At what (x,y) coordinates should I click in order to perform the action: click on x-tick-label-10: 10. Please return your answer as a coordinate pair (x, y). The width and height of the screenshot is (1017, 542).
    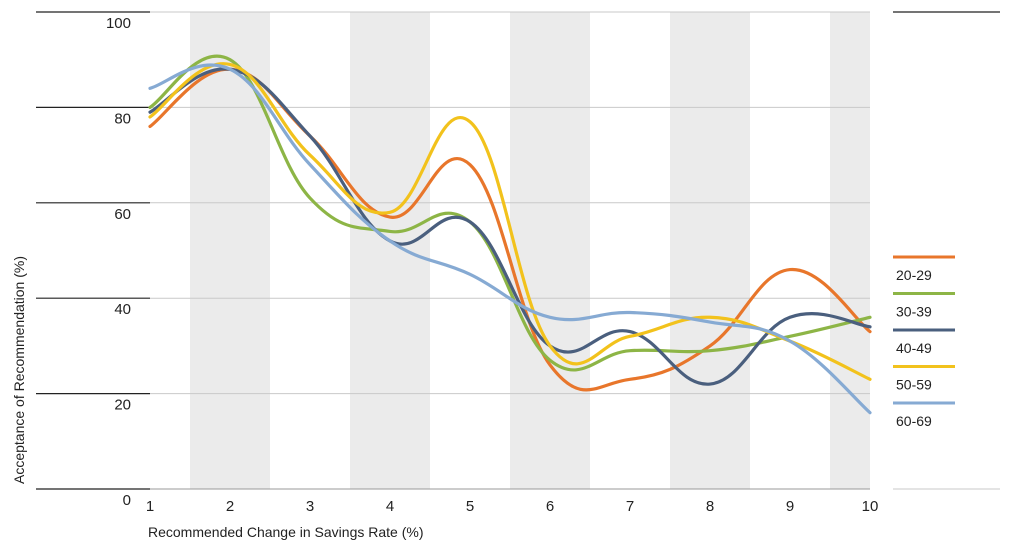
    Looking at the image, I should click on (870, 506).